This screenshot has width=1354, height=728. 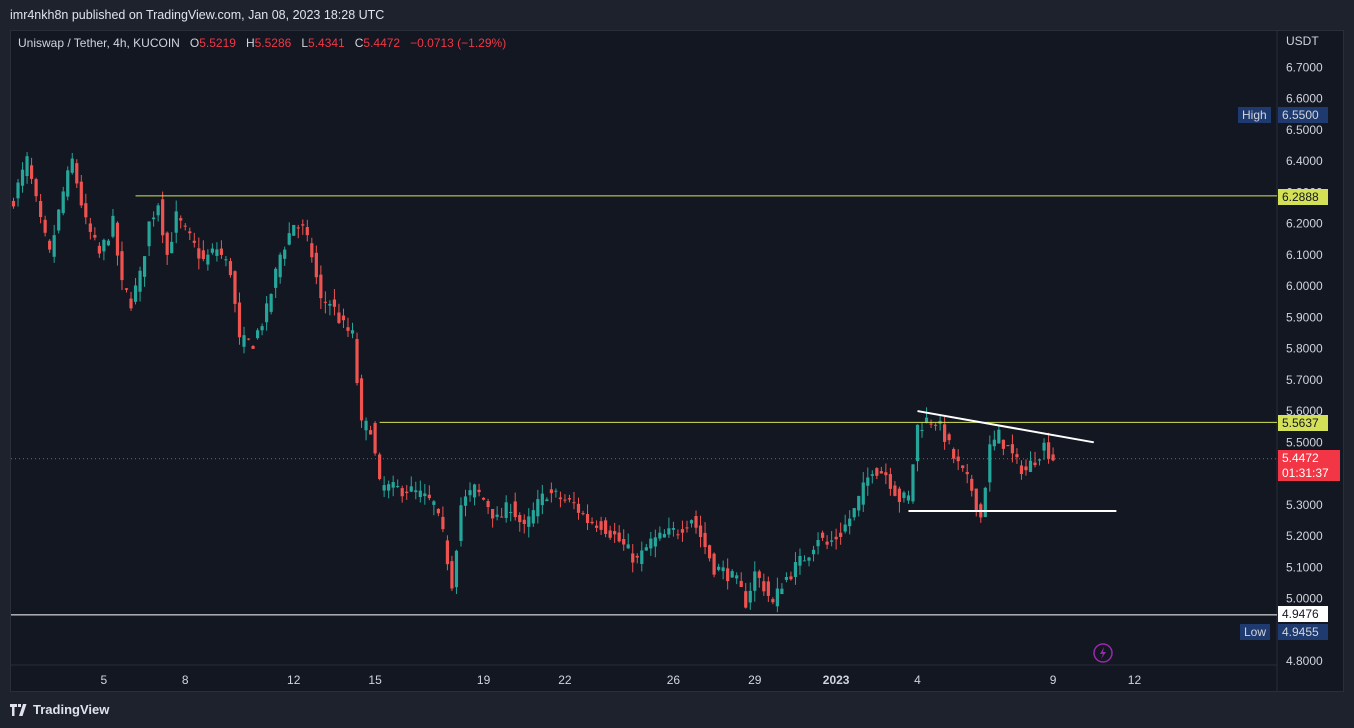 What do you see at coordinates (185, 680) in the screenshot?
I see `time-tick-label: 8` at bounding box center [185, 680].